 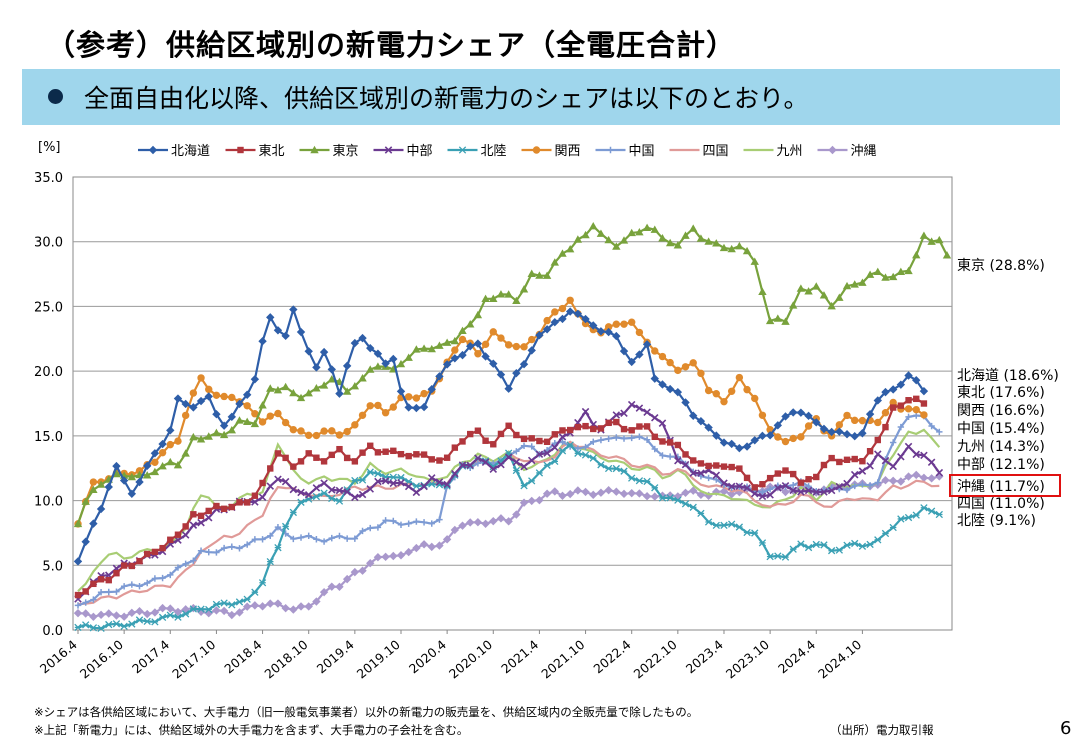 What do you see at coordinates (49, 147) in the screenshot?
I see `y-axis-unit: [%]` at bounding box center [49, 147].